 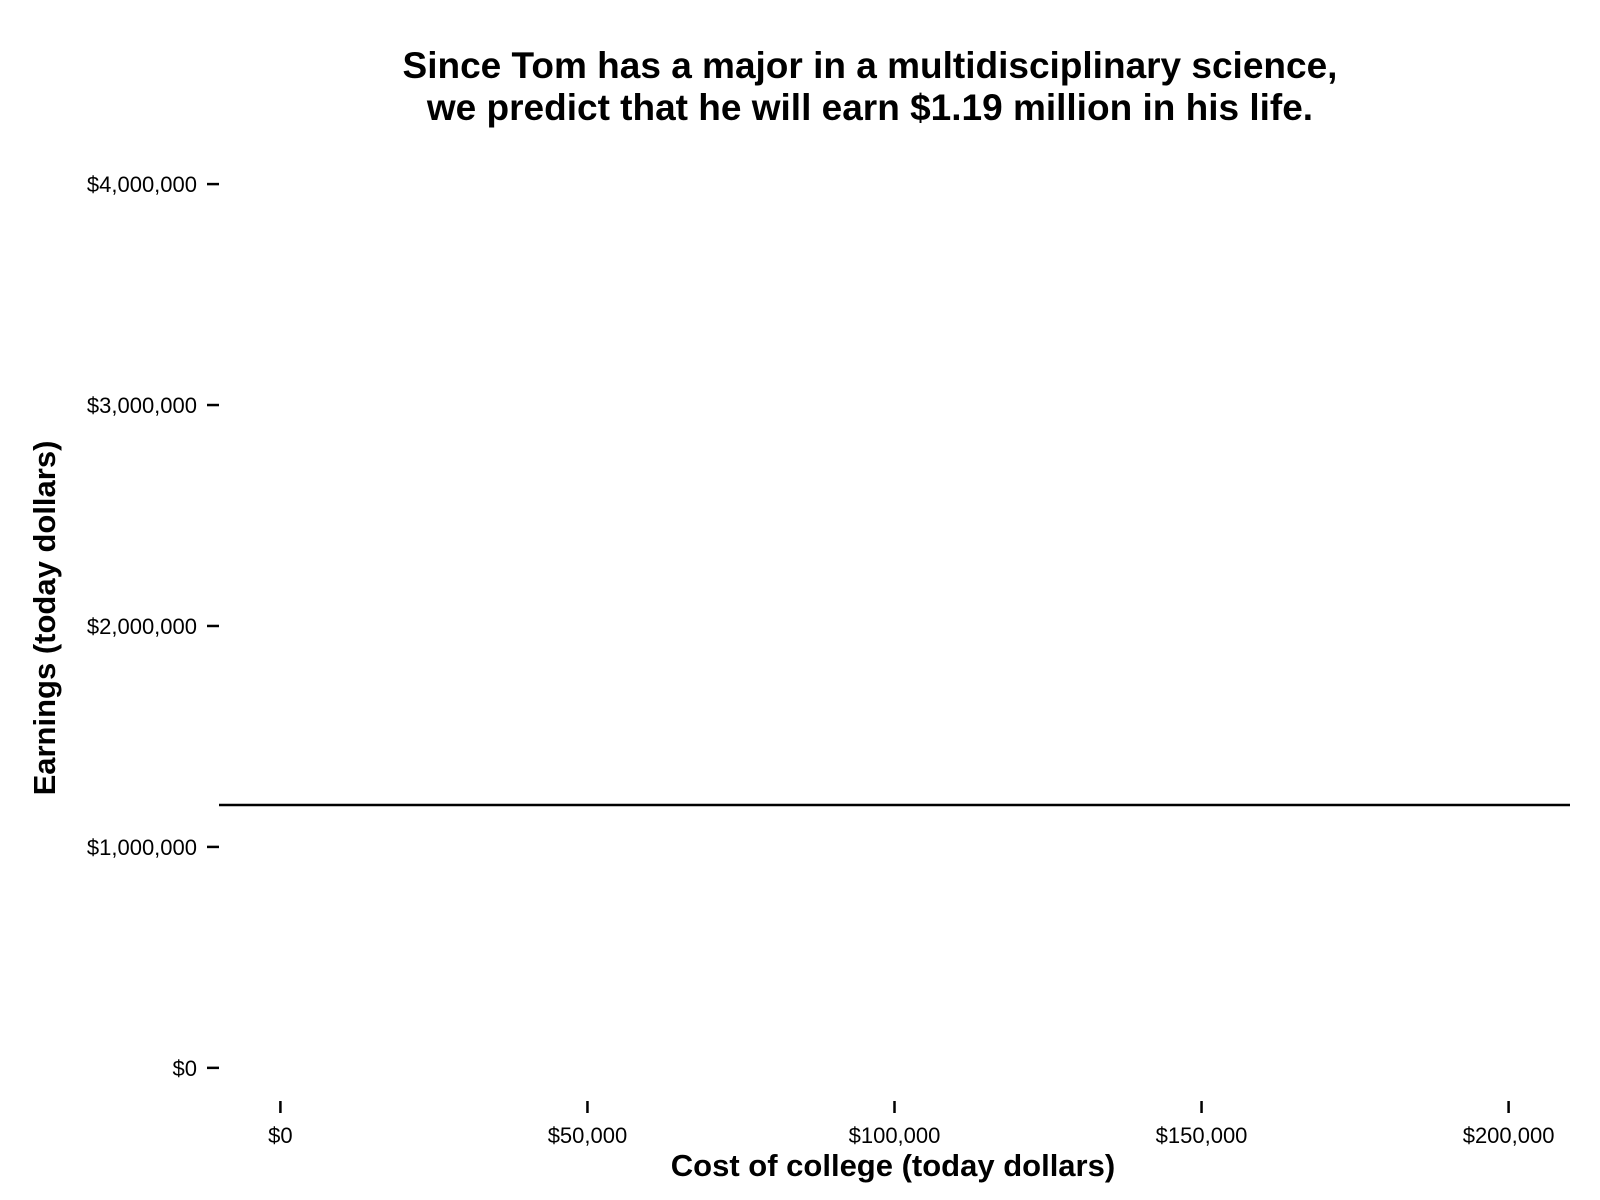 I want to click on x-tick-label: $50,000, so click(x=588, y=1135).